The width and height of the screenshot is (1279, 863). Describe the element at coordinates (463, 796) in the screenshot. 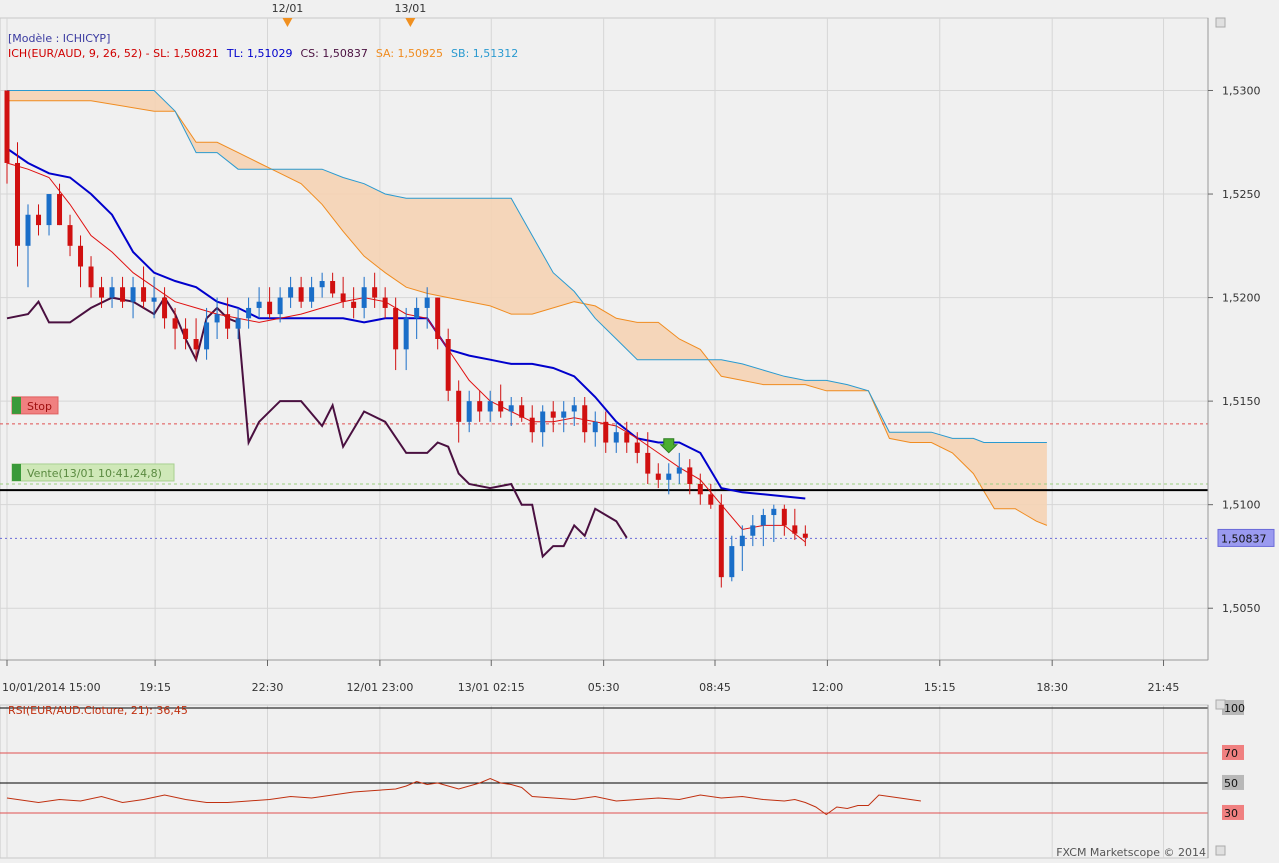

I see `rsi-line` at that location.